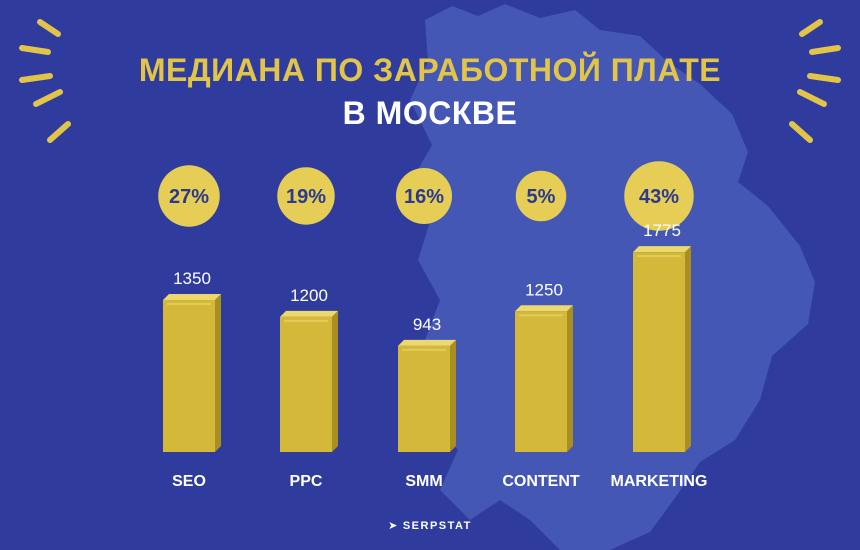  Describe the element at coordinates (306, 481) in the screenshot. I see `category-label: PPC` at that location.